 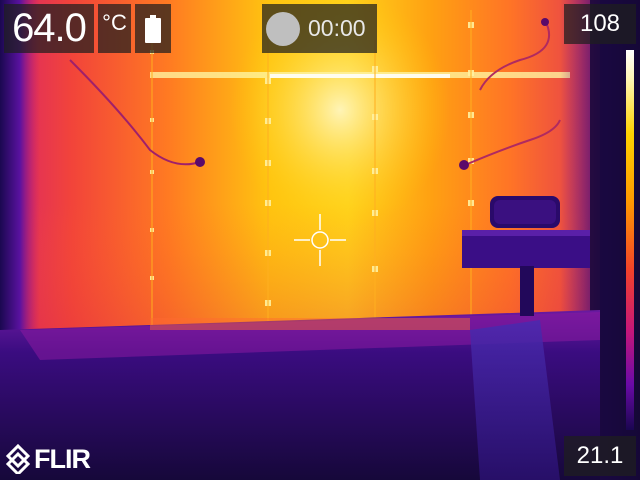 What do you see at coordinates (320, 240) in the screenshot?
I see `spot-meter-crosshair-icon` at bounding box center [320, 240].